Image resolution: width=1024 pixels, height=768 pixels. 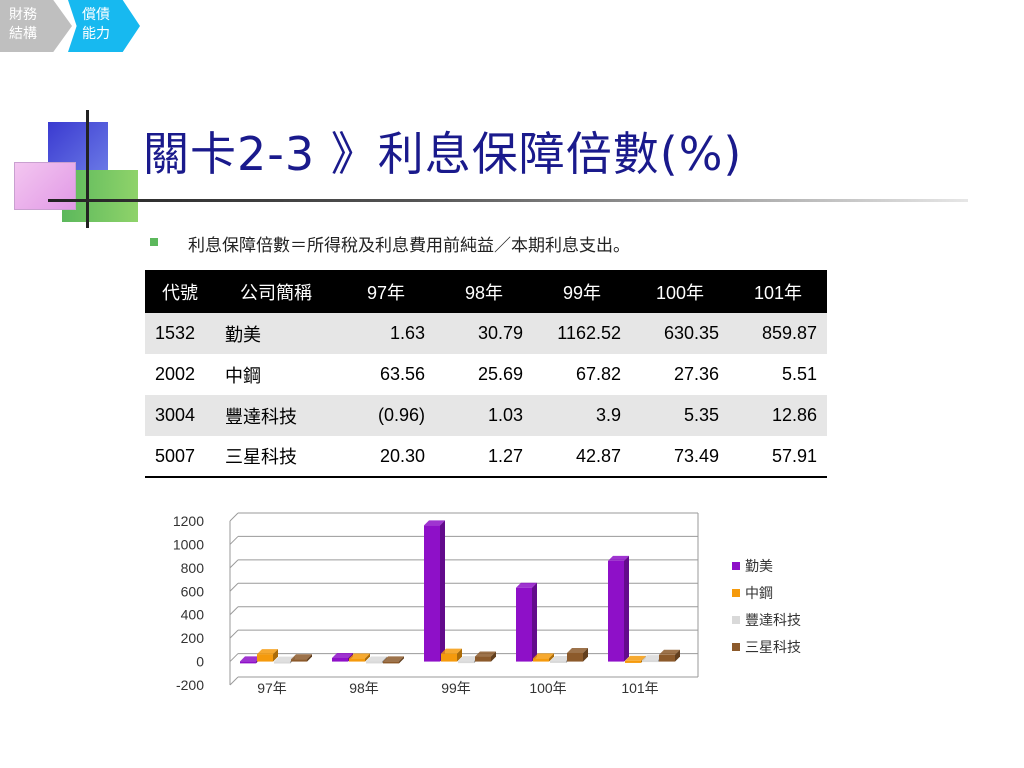 I want to click on header-company: 公司簡稱, so click(x=276, y=291).